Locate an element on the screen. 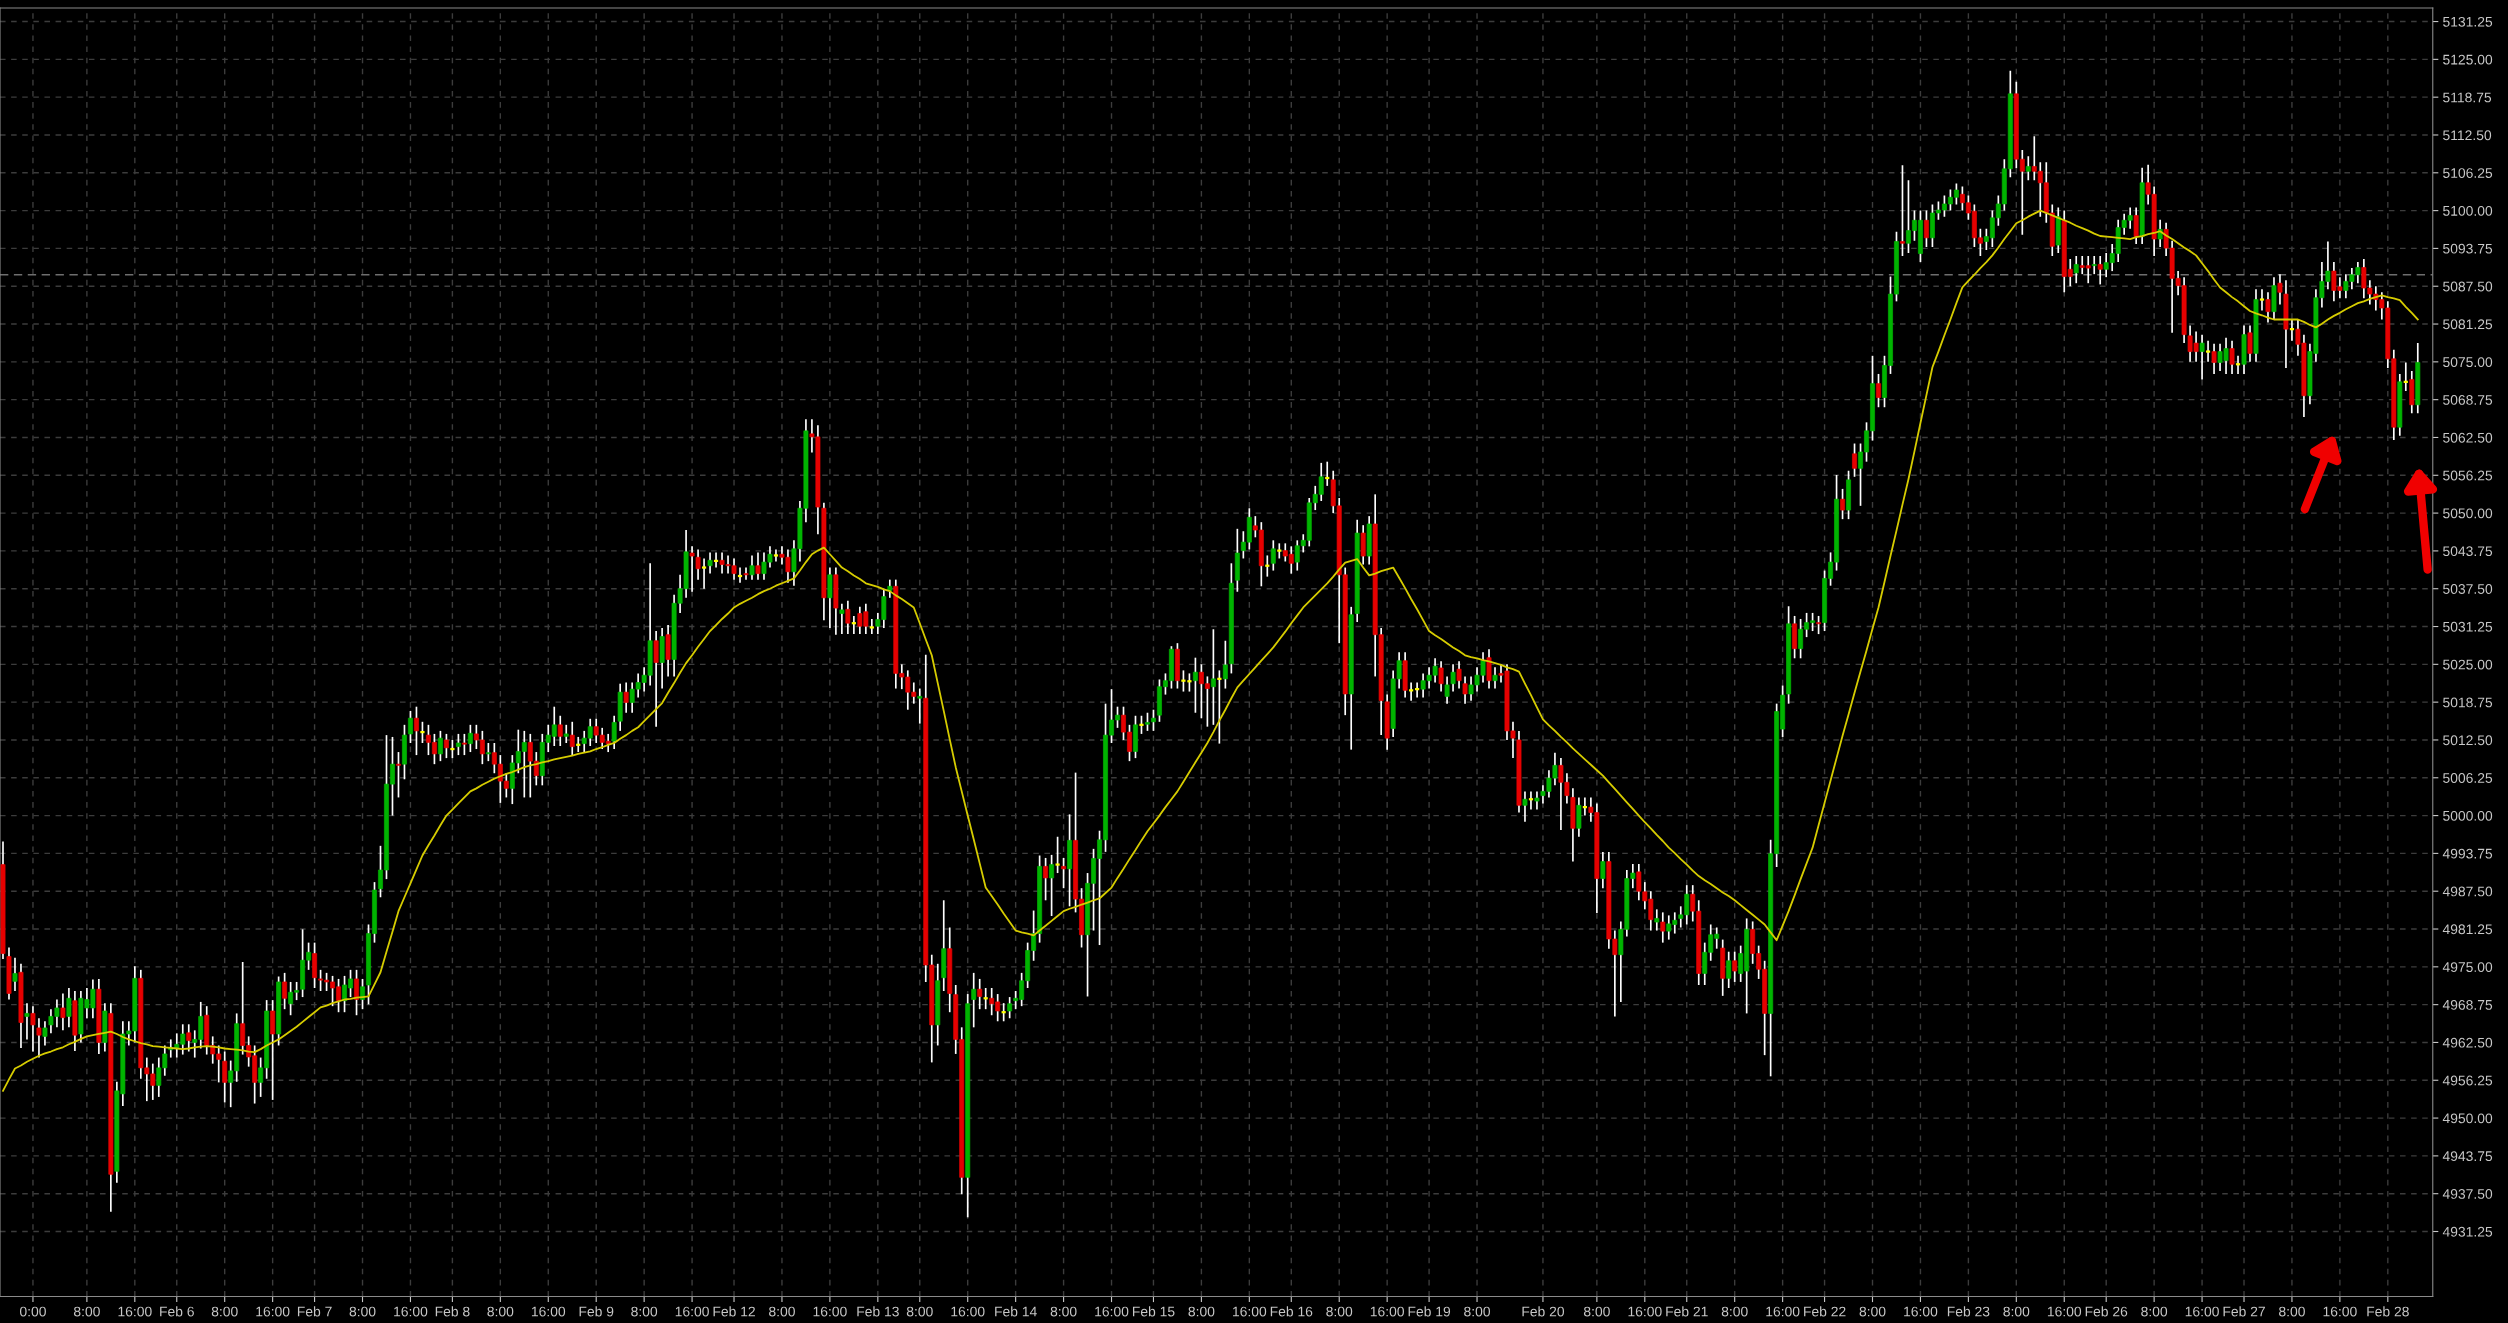 This screenshot has width=2508, height=1323. x-tick-label: Feb 16 is located at coordinates (1291, 1311).